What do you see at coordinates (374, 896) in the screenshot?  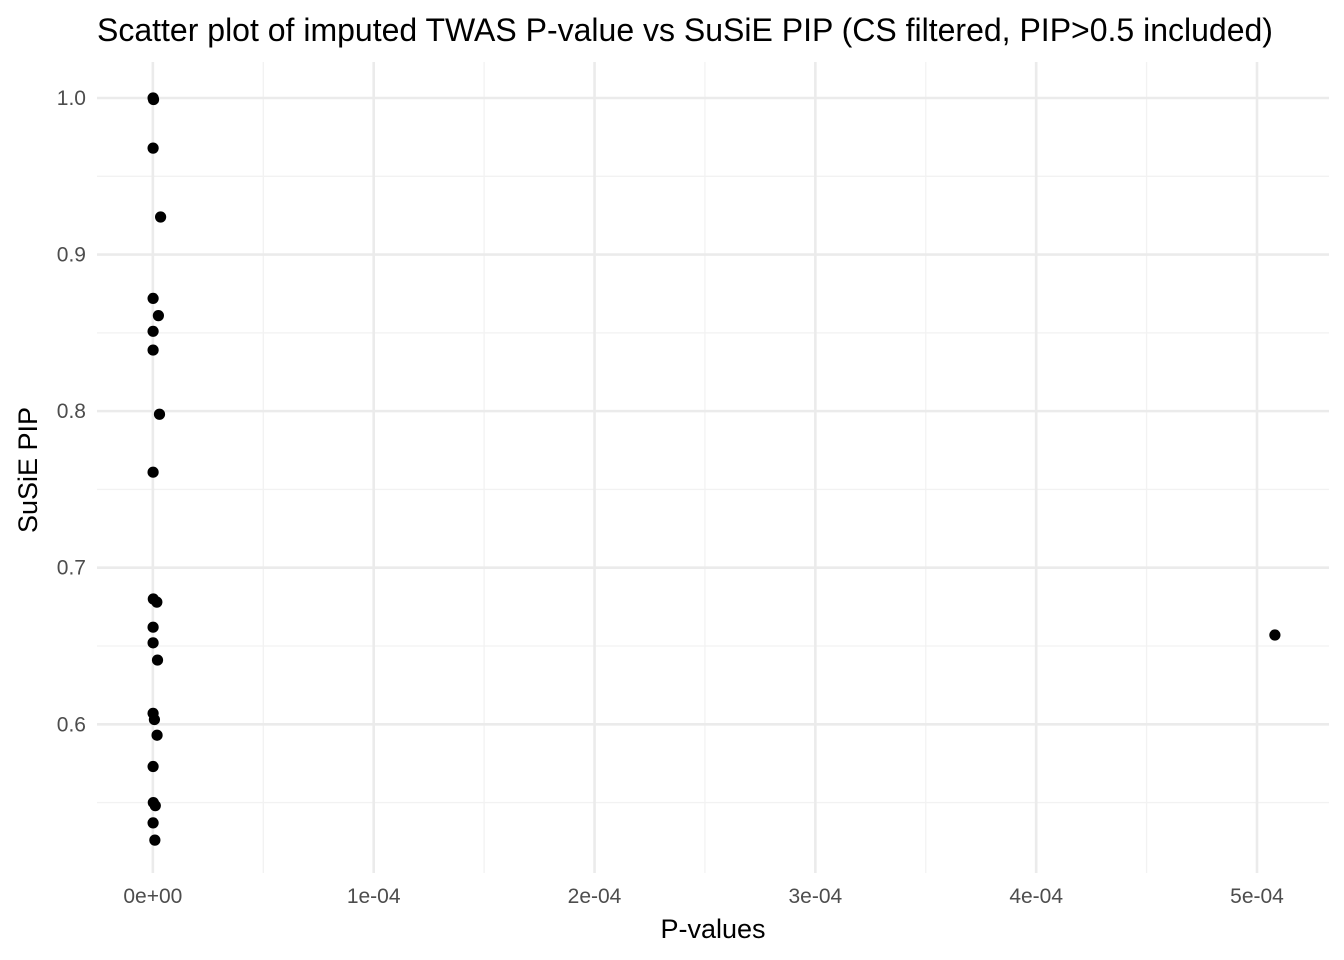 I see `x-tick-label: 1e-04` at bounding box center [374, 896].